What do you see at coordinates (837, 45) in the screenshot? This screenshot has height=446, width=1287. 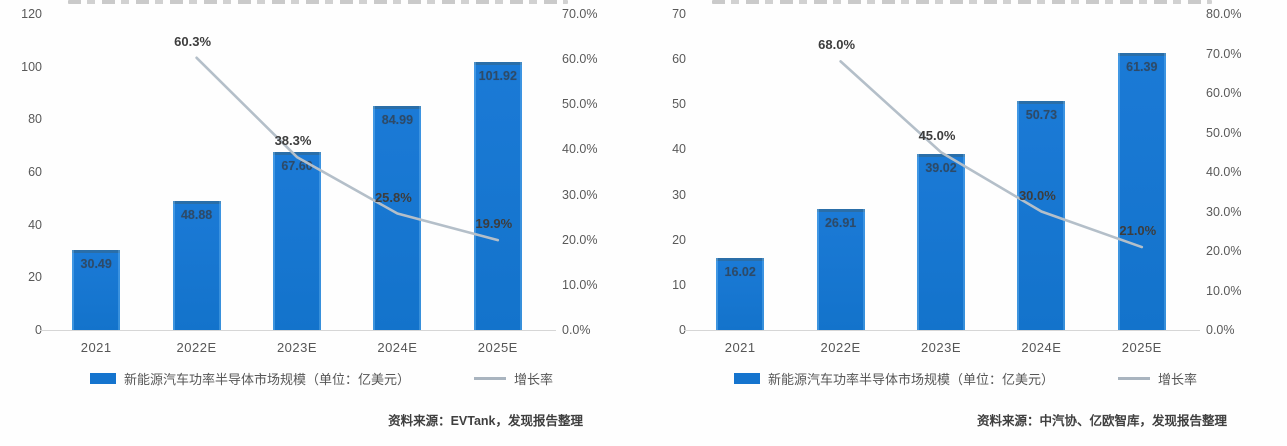 I see `growth-point-label: 68.0%` at bounding box center [837, 45].